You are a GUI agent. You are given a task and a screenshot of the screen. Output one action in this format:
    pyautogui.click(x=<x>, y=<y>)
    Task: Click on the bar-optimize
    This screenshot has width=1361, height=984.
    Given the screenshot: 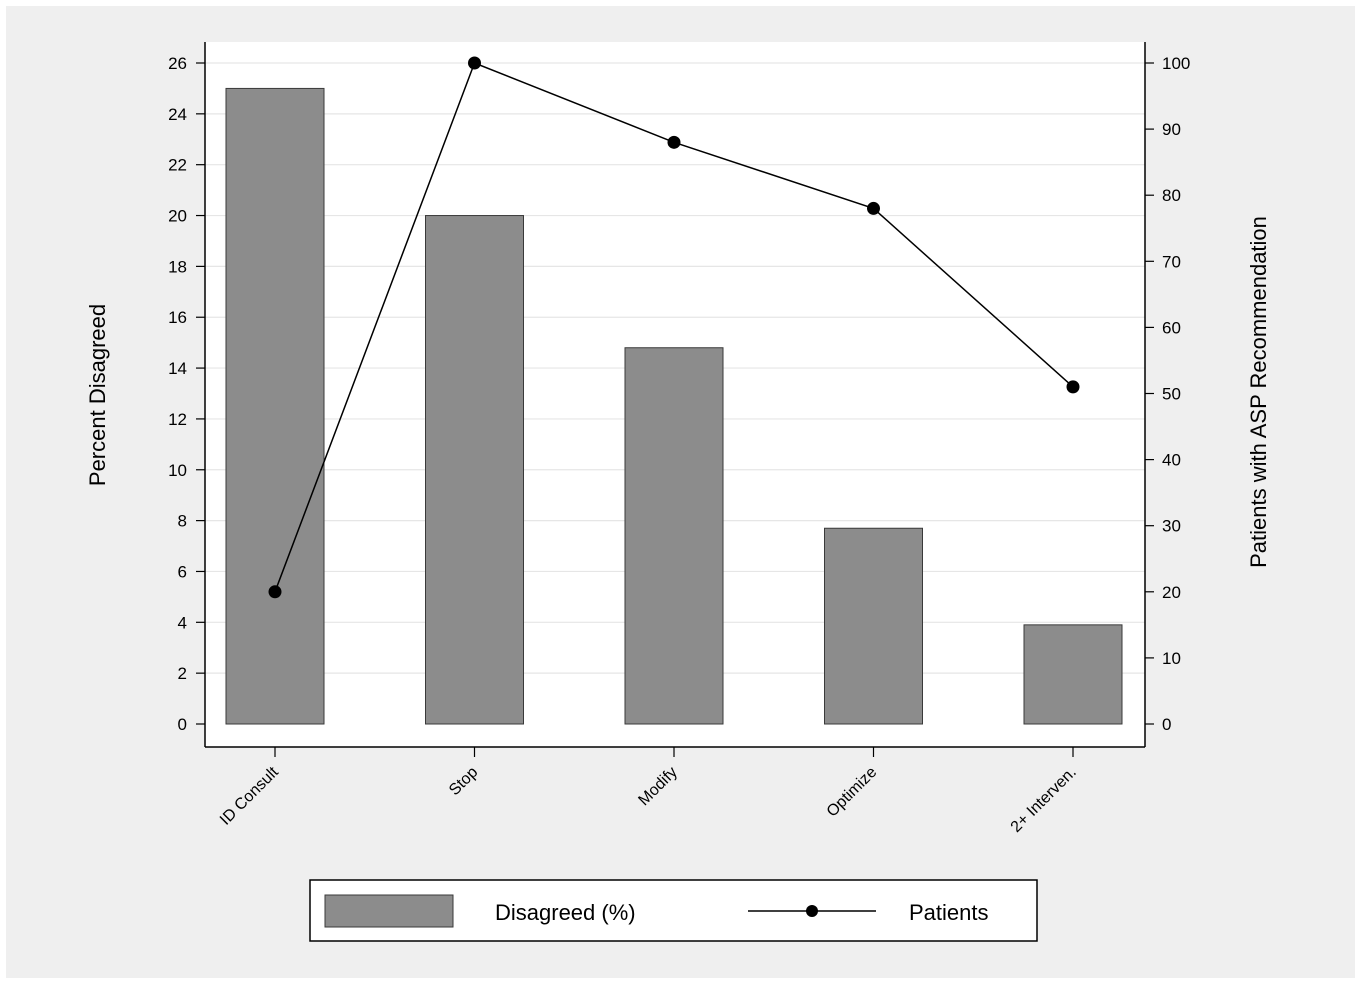 What is the action you would take?
    pyautogui.click(x=873, y=626)
    